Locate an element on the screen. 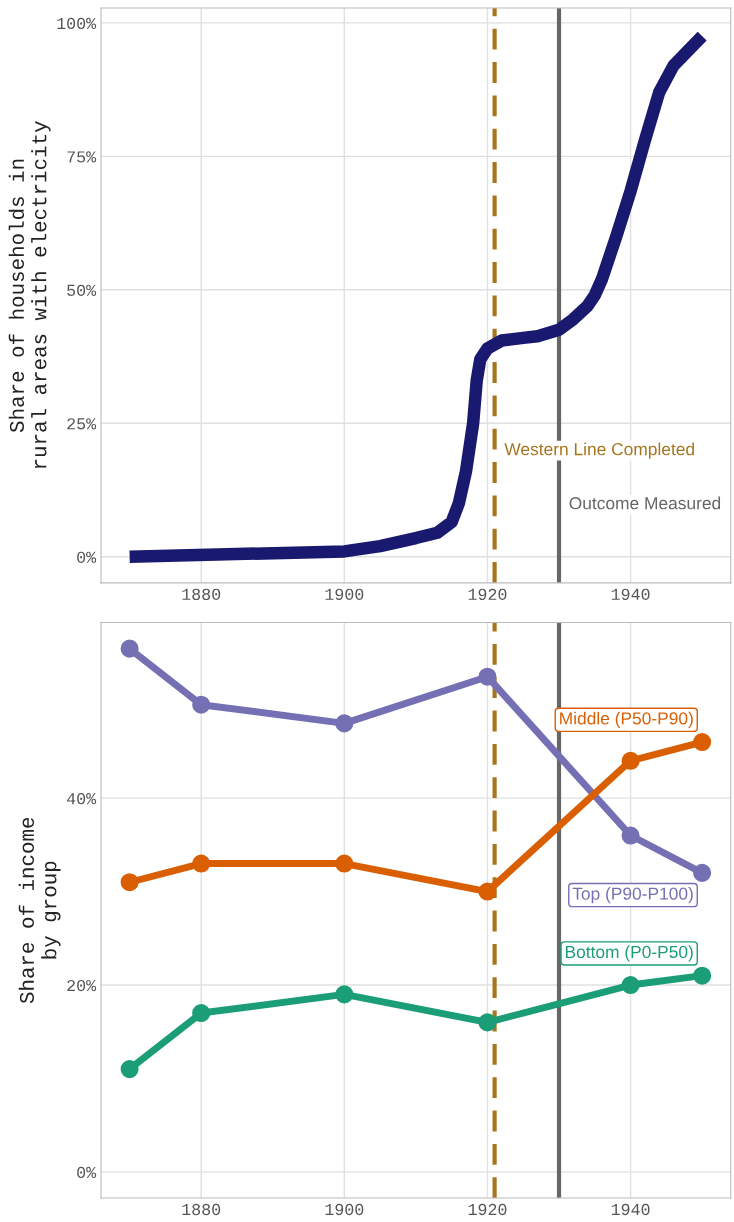  y-tick-label: 25% is located at coordinates (82, 424).